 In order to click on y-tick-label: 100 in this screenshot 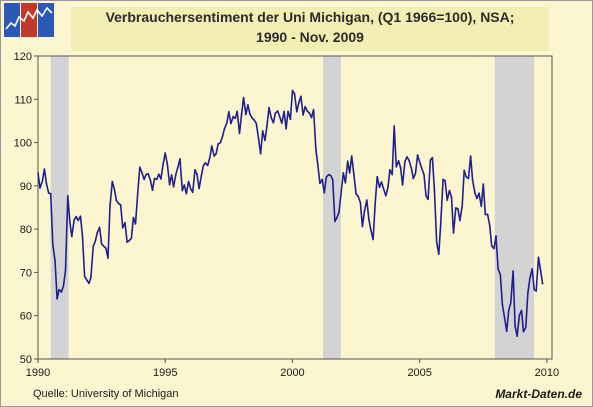, I will do `click(23, 144)`.